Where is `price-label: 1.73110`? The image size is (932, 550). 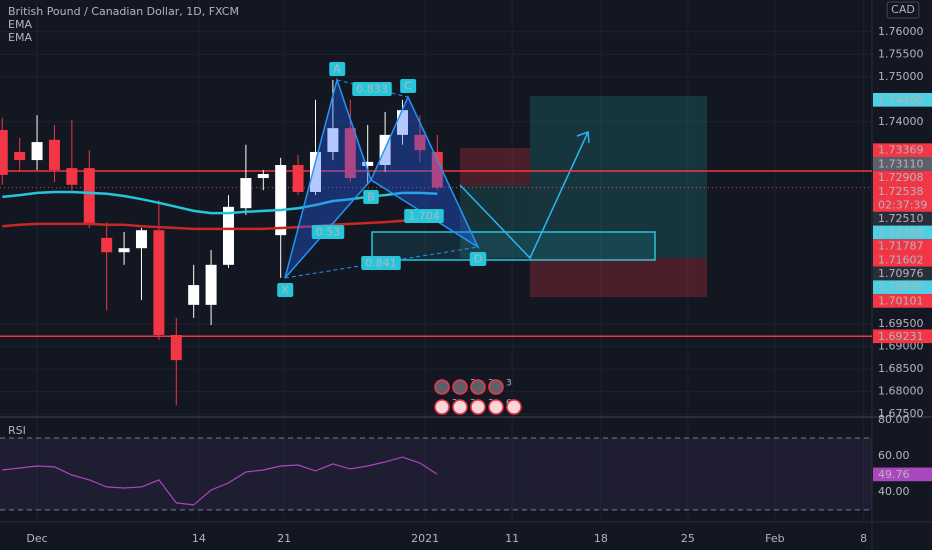
price-label: 1.73110 is located at coordinates (901, 163).